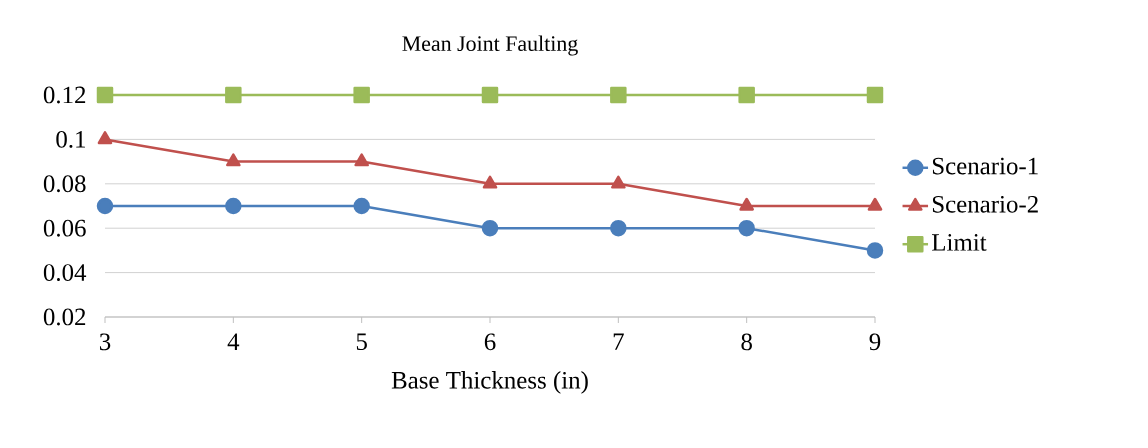 This screenshot has width=1148, height=448. What do you see at coordinates (64, 228) in the screenshot?
I see `y-tick-label: 0.06` at bounding box center [64, 228].